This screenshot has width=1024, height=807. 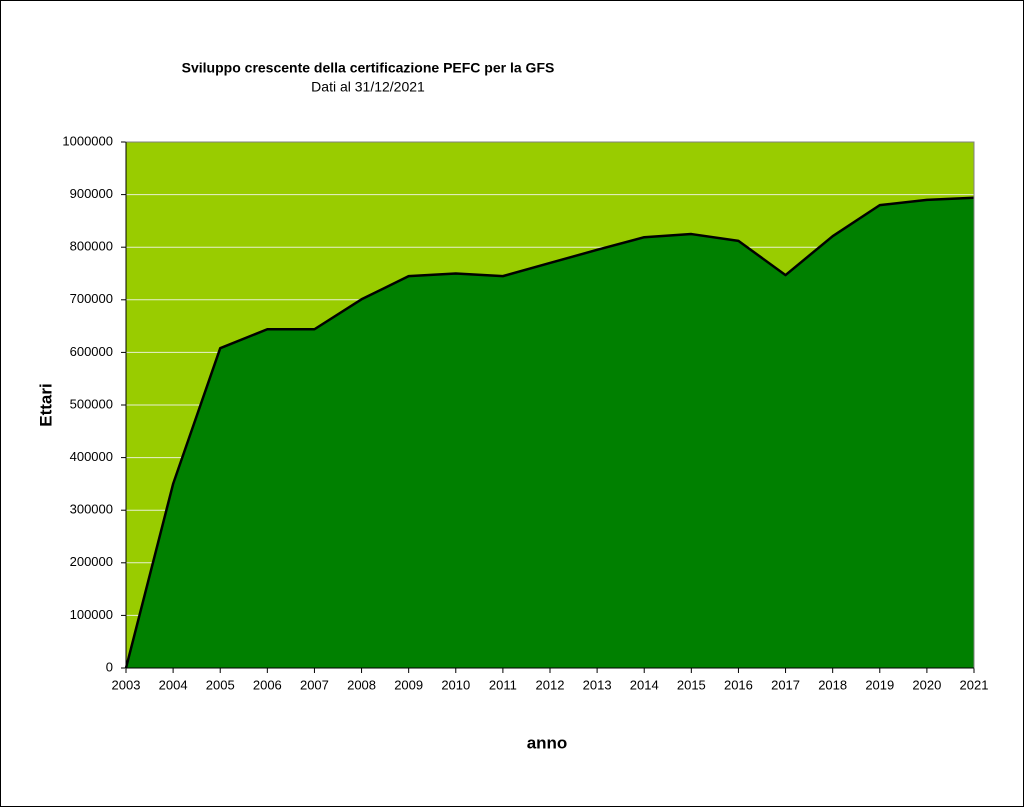 What do you see at coordinates (644, 684) in the screenshot?
I see `x-tick-label: 2014` at bounding box center [644, 684].